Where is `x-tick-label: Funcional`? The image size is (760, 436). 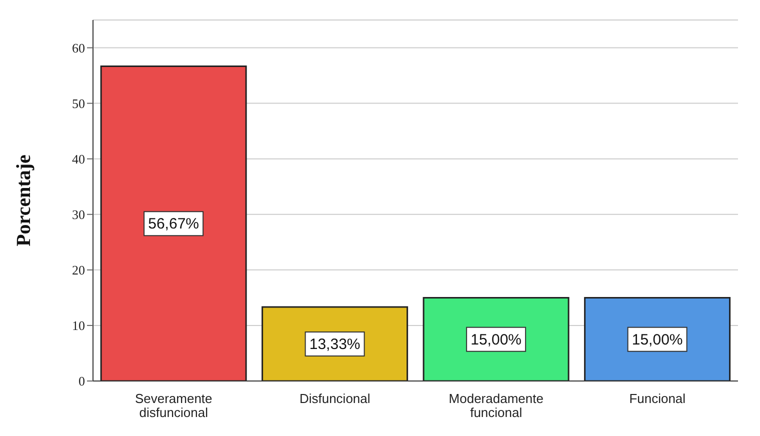 x-tick-label: Funcional is located at coordinates (657, 398).